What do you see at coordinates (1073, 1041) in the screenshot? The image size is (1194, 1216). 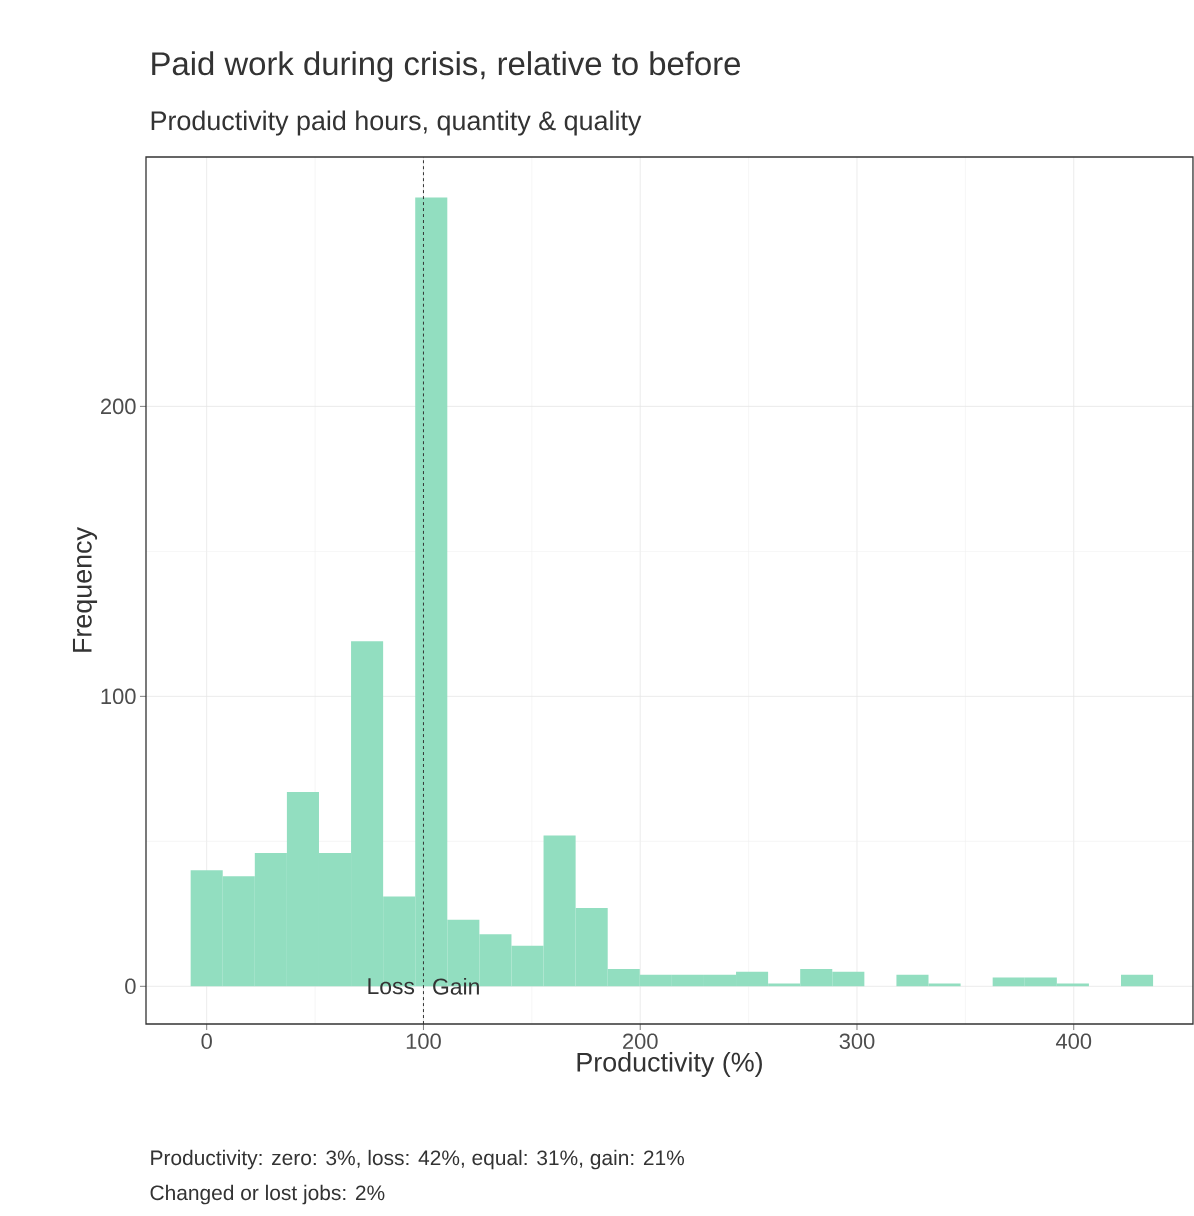 I see `x-tick-label: 400` at bounding box center [1073, 1041].